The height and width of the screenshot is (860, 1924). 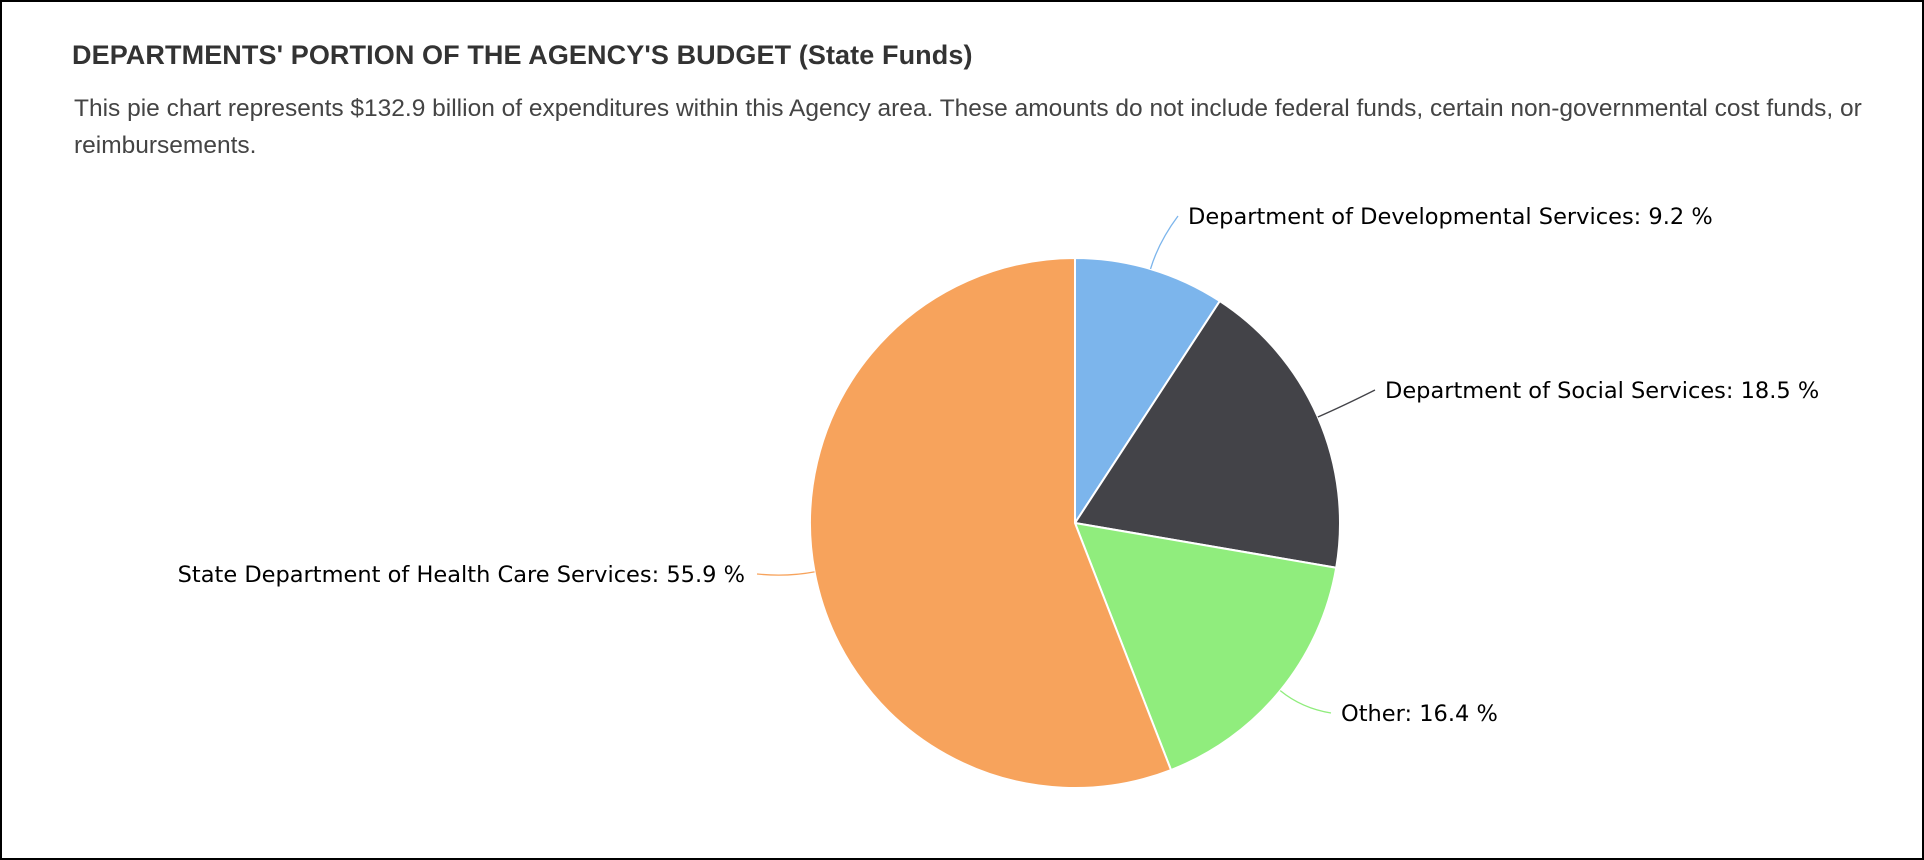 What do you see at coordinates (990, 523) in the screenshot?
I see `pie-slice-state-department-of-health-care-services` at bounding box center [990, 523].